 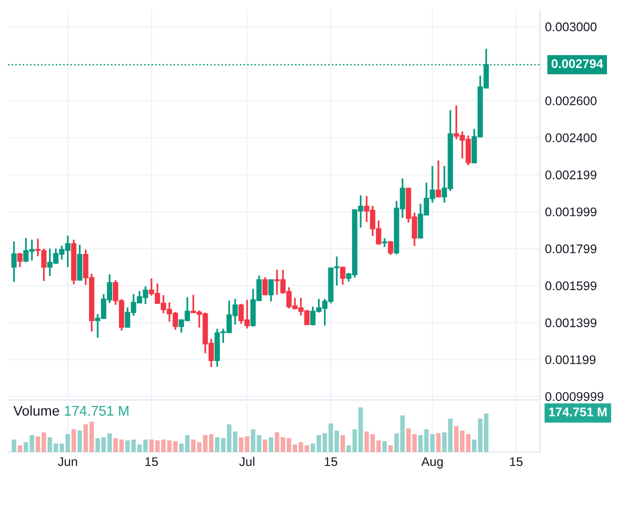 What do you see at coordinates (571, 27) in the screenshot?
I see `y-tick-label: 0.003000` at bounding box center [571, 27].